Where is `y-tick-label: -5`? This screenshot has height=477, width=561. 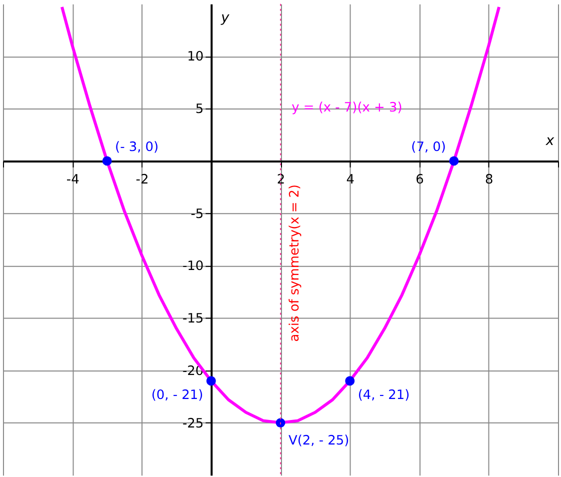
y-tick-label: -5 is located at coordinates (197, 214).